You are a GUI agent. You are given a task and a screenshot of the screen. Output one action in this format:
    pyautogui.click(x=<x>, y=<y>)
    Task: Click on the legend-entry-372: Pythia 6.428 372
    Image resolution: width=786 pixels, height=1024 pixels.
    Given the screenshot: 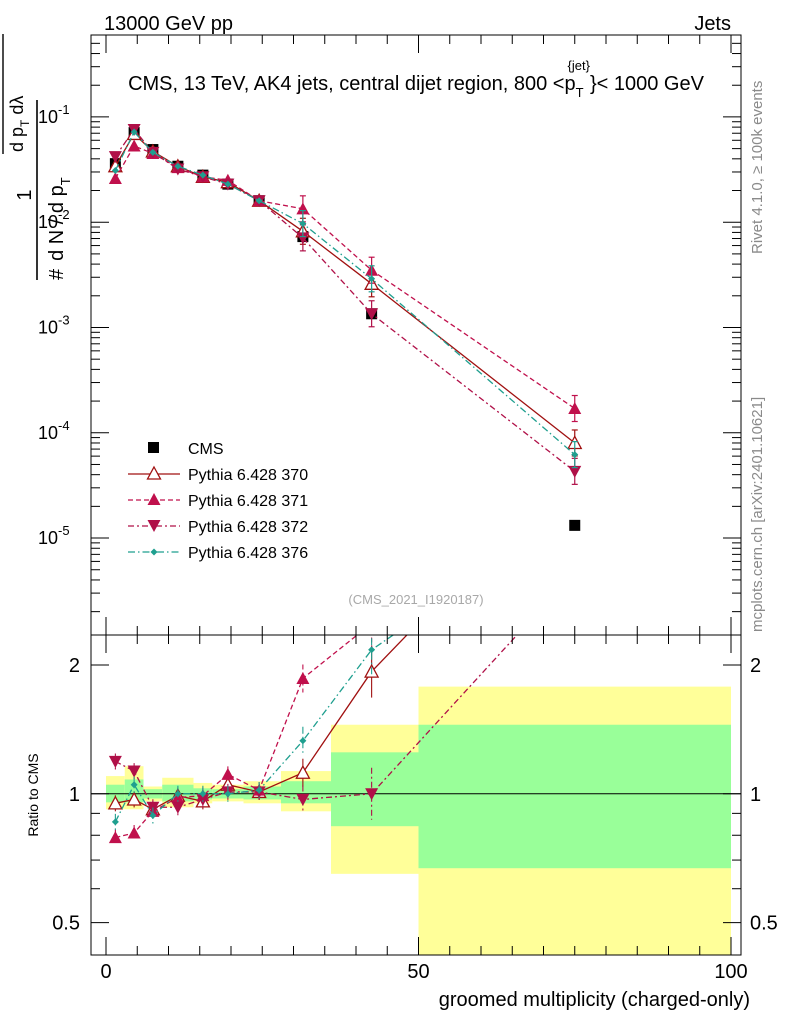 What is the action you would take?
    pyautogui.click(x=218, y=527)
    